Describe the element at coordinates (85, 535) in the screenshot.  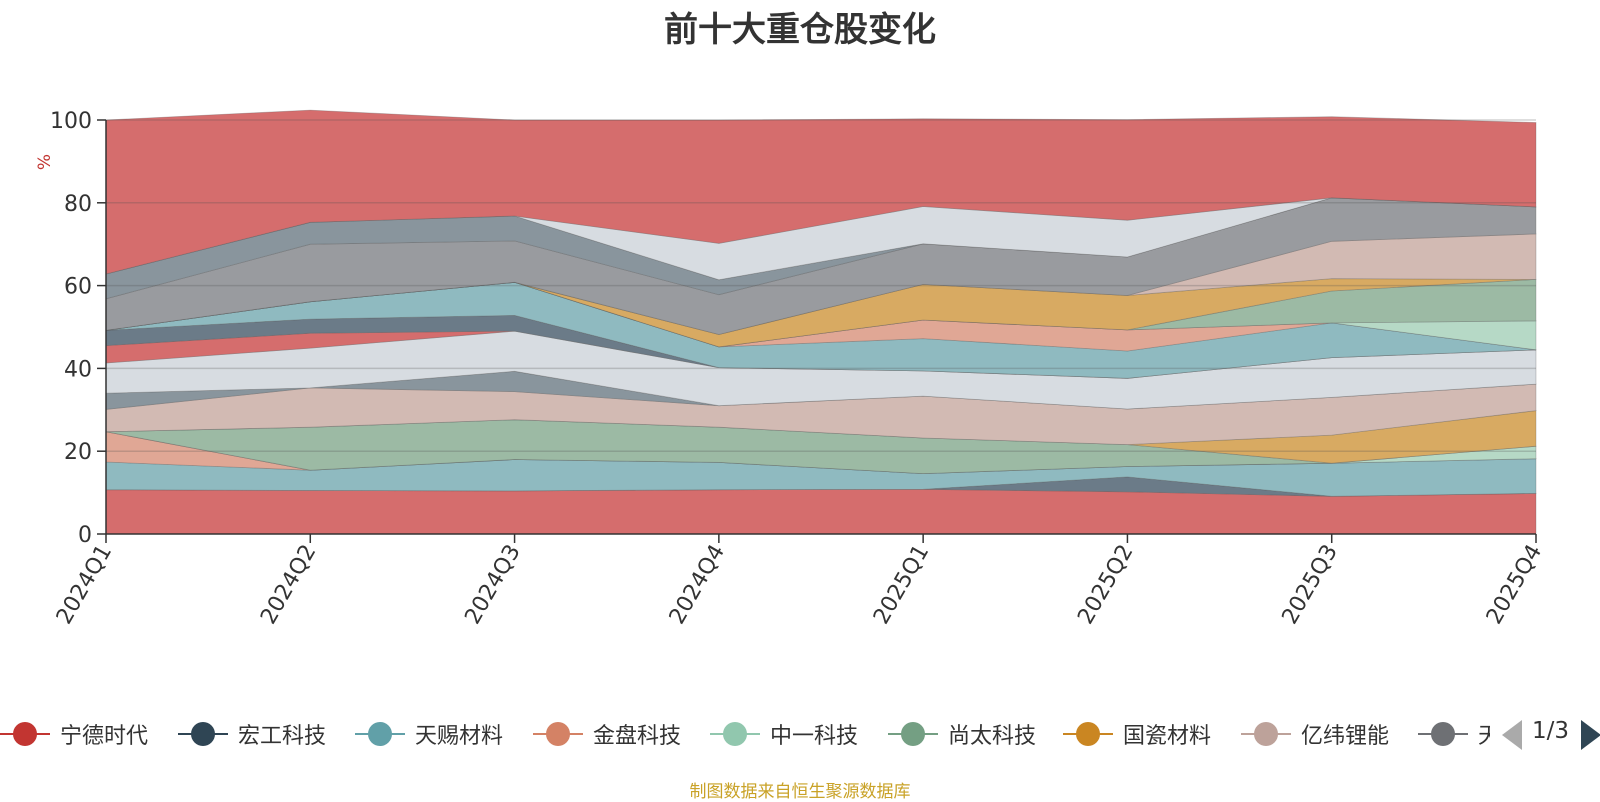
I see `y-tick-label-0: 0` at that location.